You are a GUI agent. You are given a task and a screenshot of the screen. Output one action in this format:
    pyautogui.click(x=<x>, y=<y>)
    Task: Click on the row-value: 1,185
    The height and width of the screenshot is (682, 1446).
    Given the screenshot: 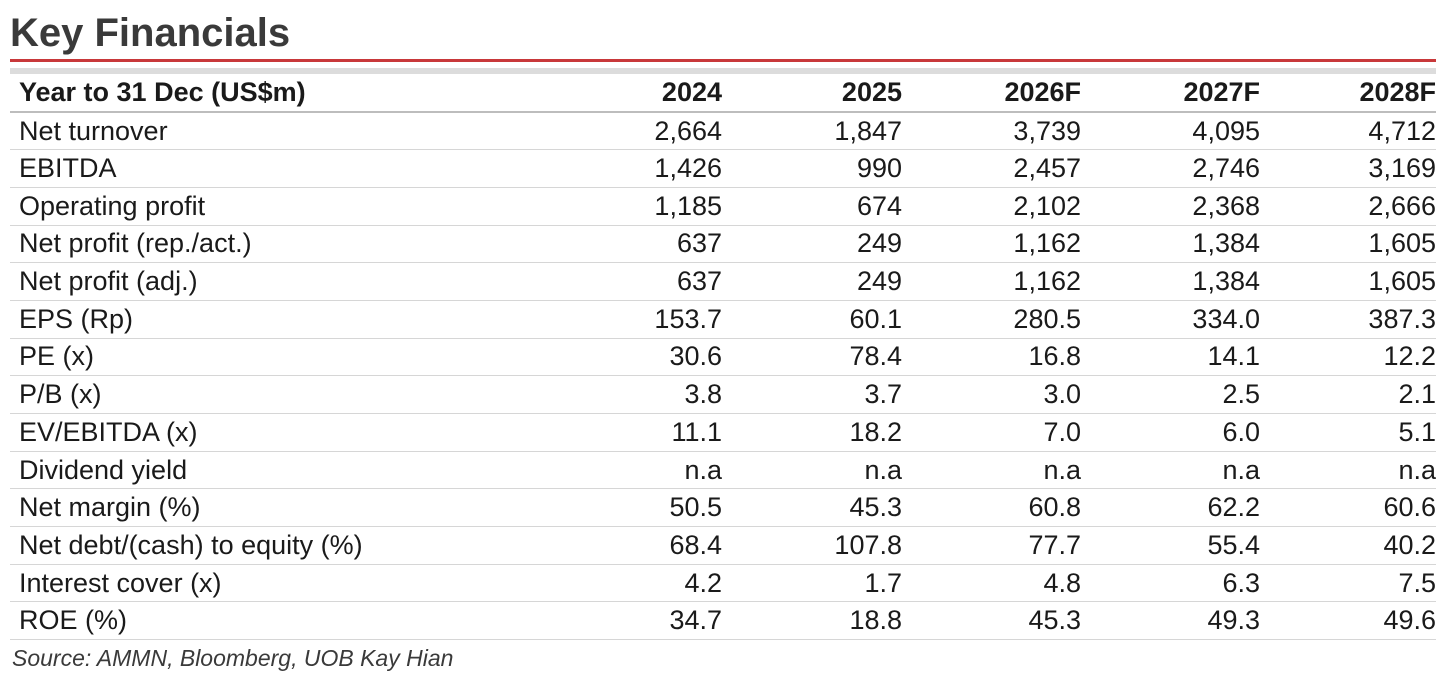 What is the action you would take?
    pyautogui.click(x=662, y=206)
    